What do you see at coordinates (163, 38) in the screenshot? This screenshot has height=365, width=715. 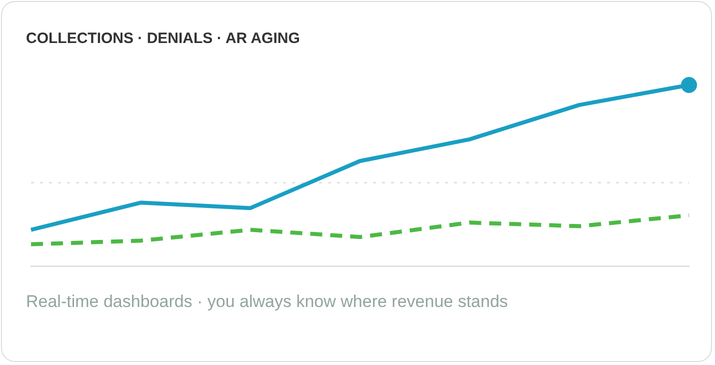 I see `chart-title: COLLECTIONS · DENIALS · AR AGING` at bounding box center [163, 38].